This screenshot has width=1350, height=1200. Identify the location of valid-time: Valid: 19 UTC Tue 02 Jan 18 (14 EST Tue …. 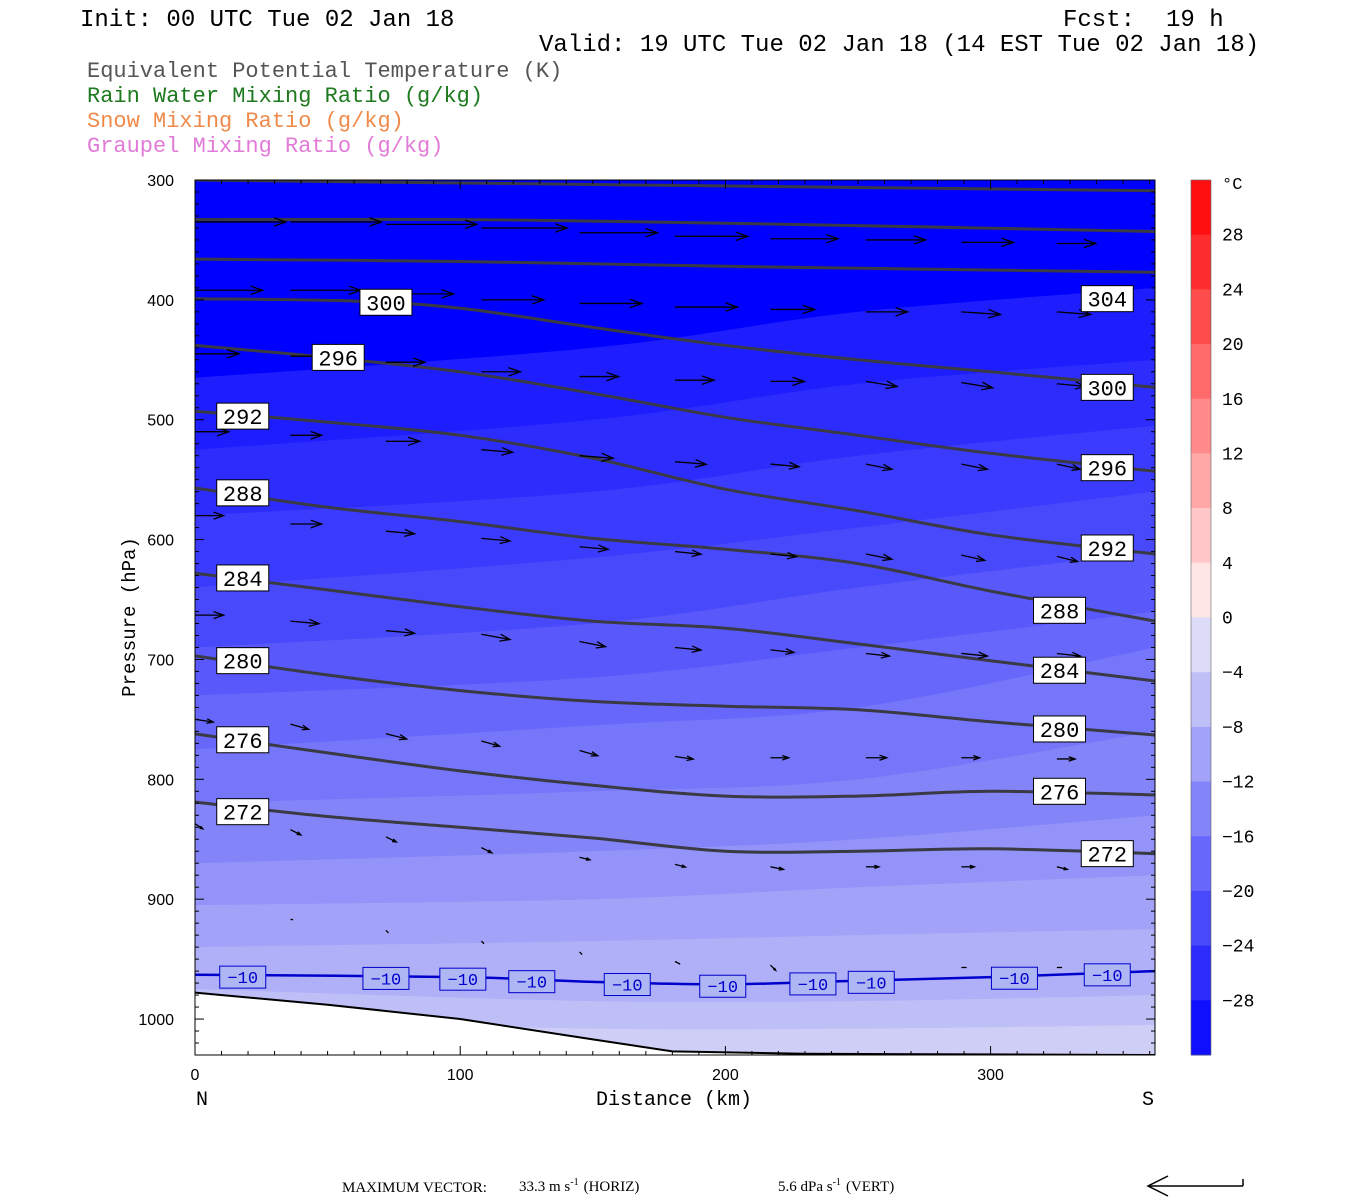
(899, 45).